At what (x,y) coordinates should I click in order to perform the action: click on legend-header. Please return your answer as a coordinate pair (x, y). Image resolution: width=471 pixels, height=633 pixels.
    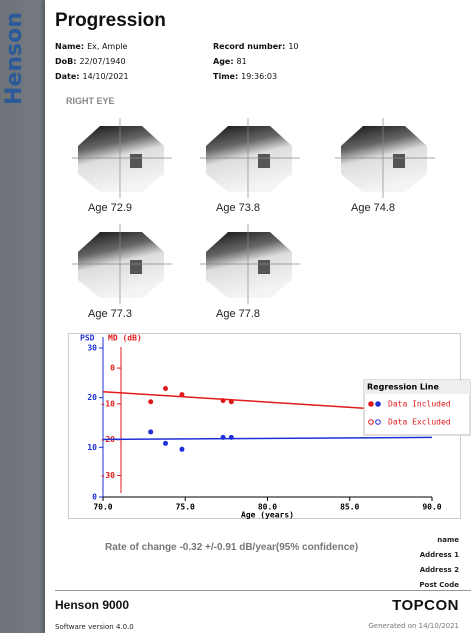
    Looking at the image, I should click on (417, 387).